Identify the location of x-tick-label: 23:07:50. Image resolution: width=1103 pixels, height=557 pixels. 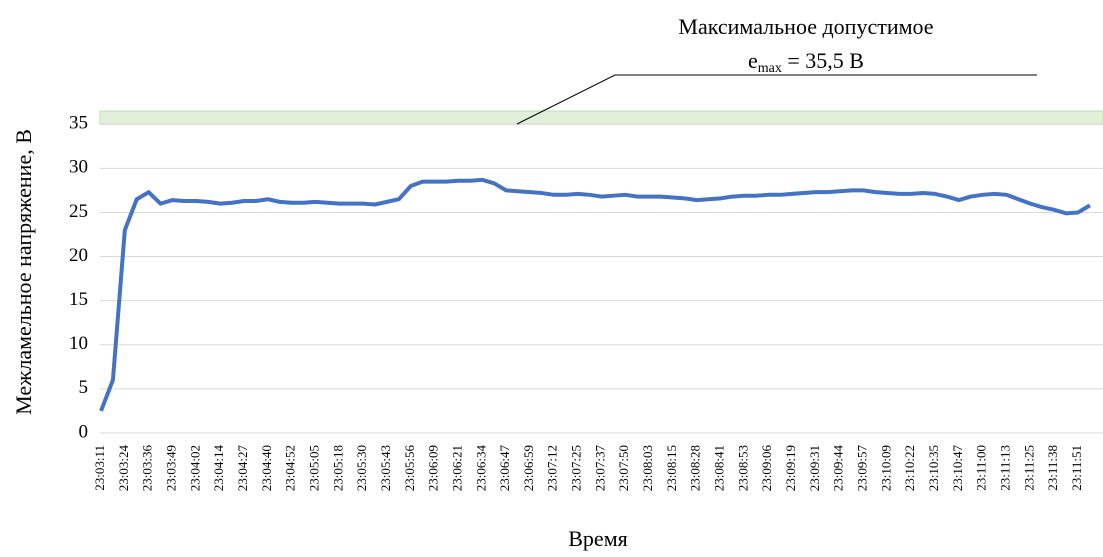
(623, 468).